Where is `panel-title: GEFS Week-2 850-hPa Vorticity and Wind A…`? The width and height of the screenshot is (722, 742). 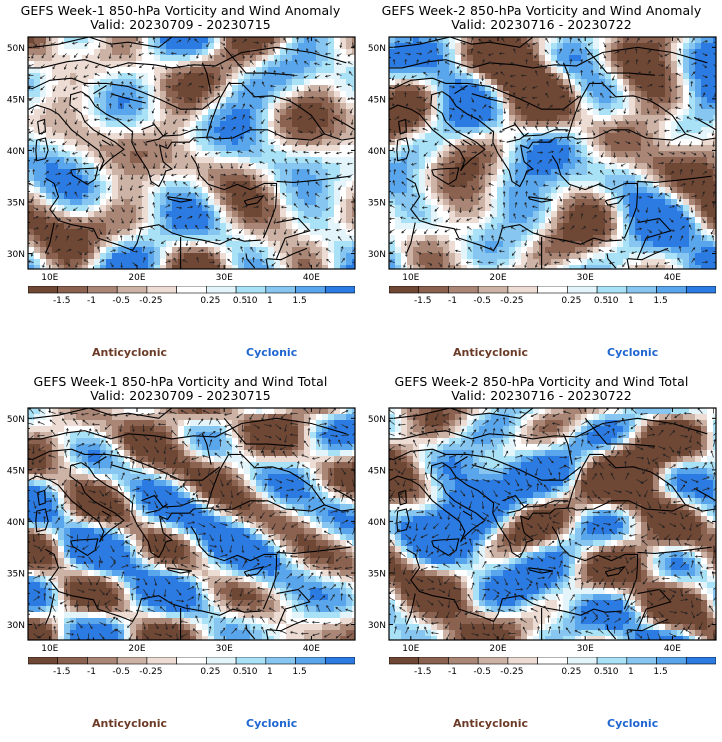 panel-title: GEFS Week-2 850-hPa Vorticity and Wind A… is located at coordinates (541, 10).